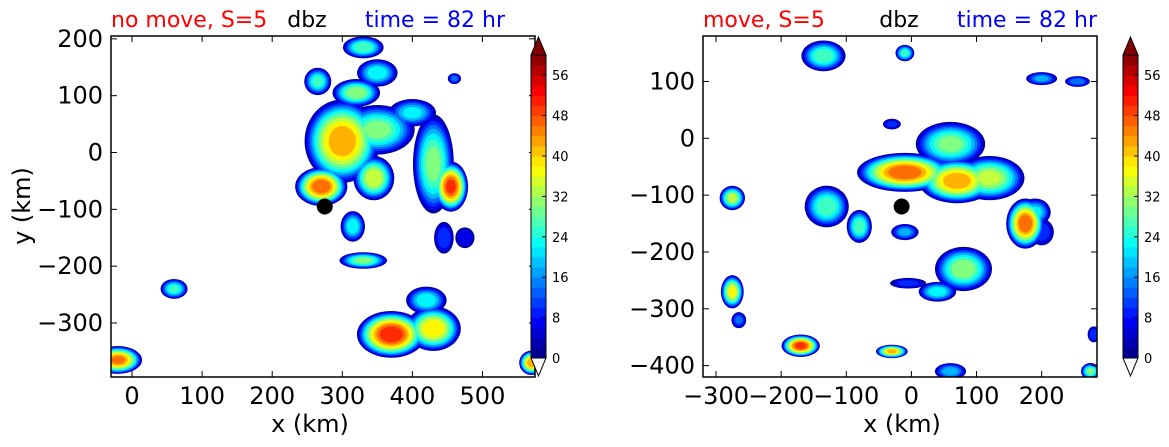 The width and height of the screenshot is (1169, 447). What do you see at coordinates (662, 252) in the screenshot?
I see `y-tick-label: −200` at bounding box center [662, 252].